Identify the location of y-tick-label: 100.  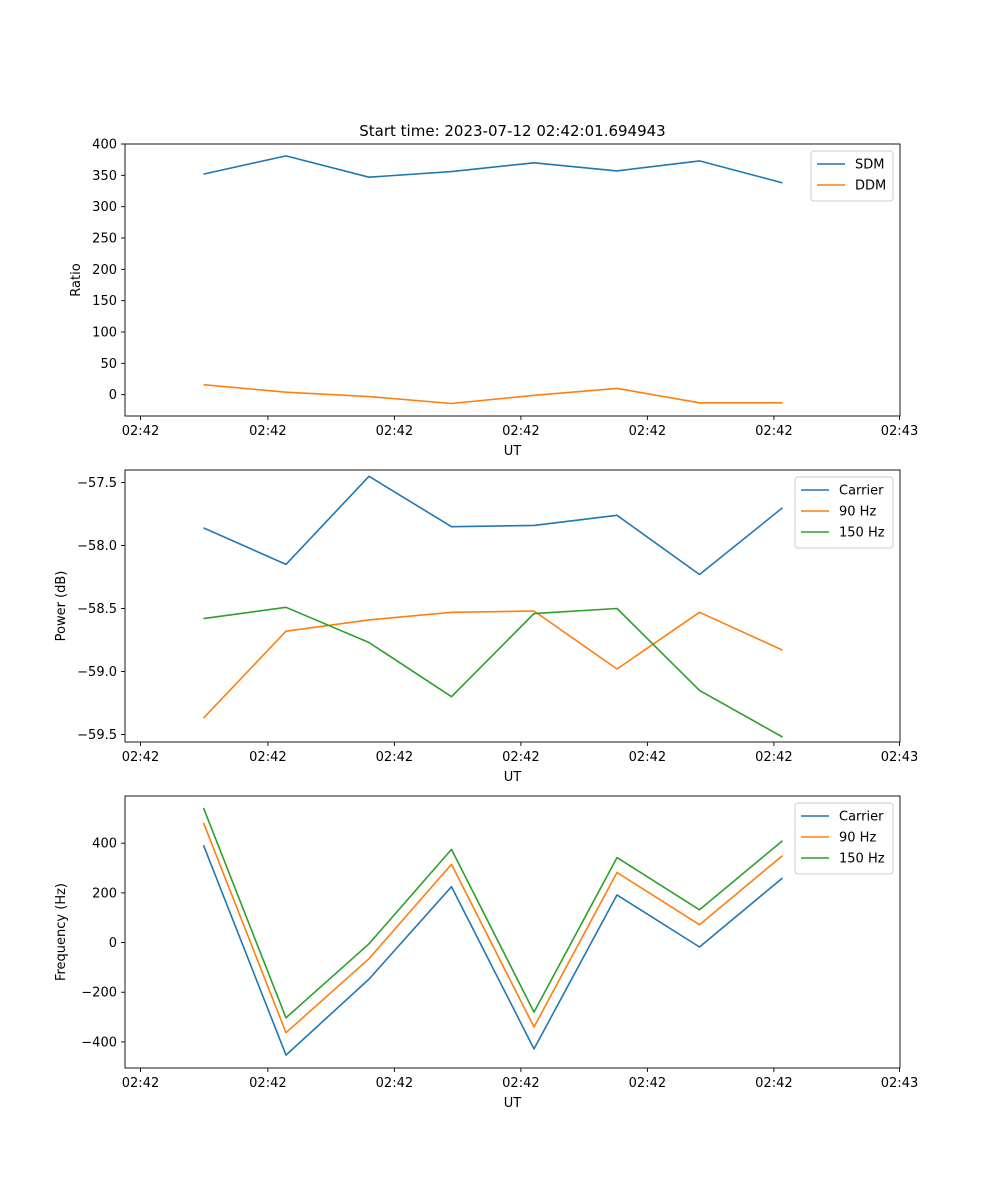
(104, 333).